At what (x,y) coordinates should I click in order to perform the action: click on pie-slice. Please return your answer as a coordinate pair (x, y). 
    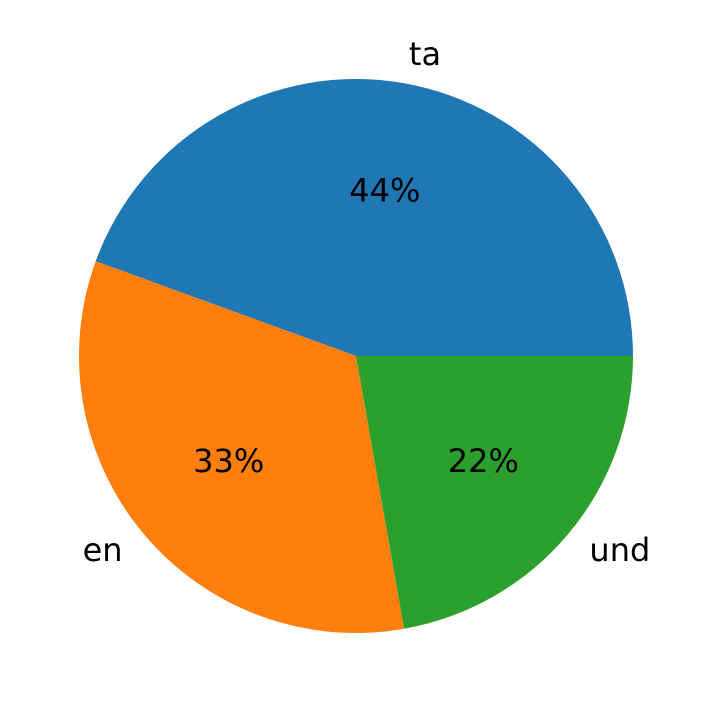
    Looking at the image, I should click on (494, 492).